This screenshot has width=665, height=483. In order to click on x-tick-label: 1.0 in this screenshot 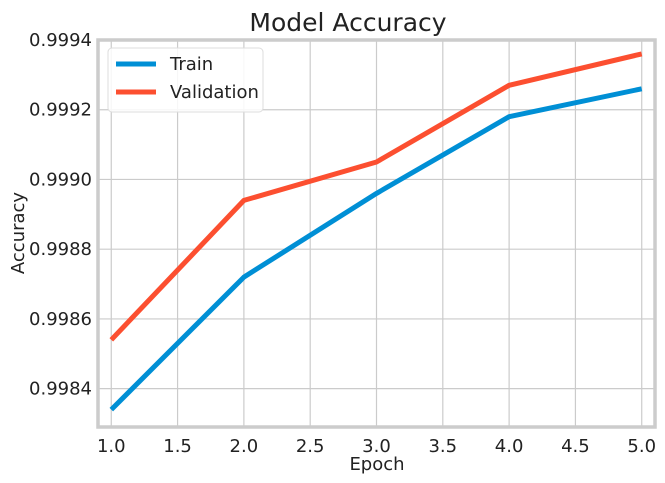, I will do `click(111, 446)`.